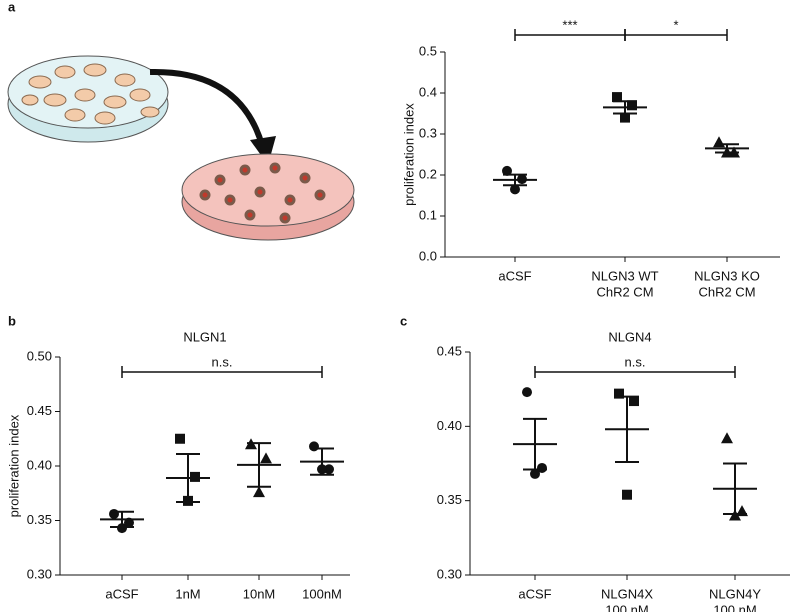 The height and width of the screenshot is (612, 800). I want to click on arrow, so click(207, 107).